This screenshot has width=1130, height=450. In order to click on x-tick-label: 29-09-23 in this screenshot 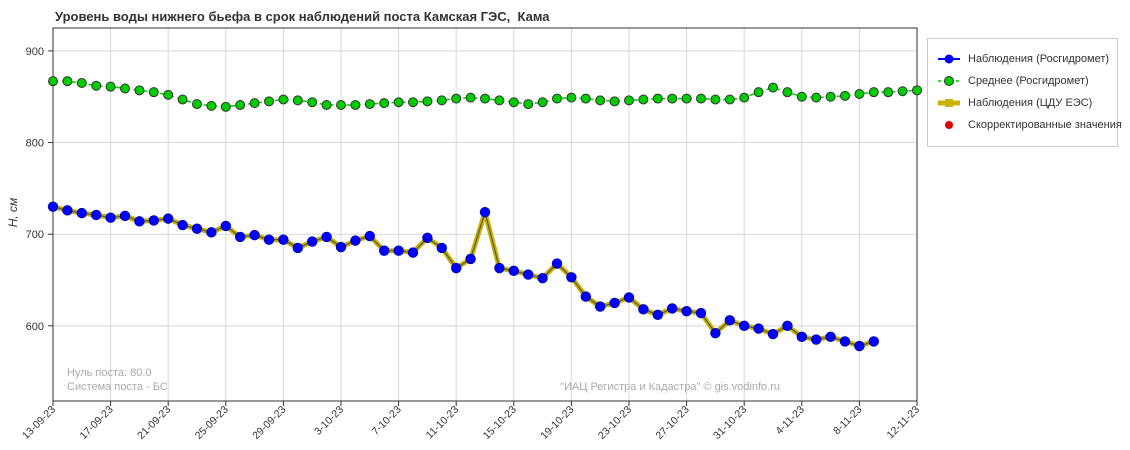, I will do `click(269, 423)`.